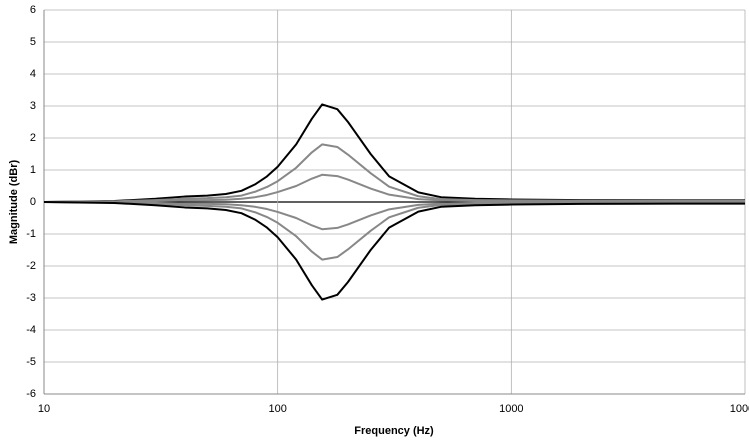  Describe the element at coordinates (394, 431) in the screenshot. I see `x-axis-title: Frequency (Hz)` at that location.